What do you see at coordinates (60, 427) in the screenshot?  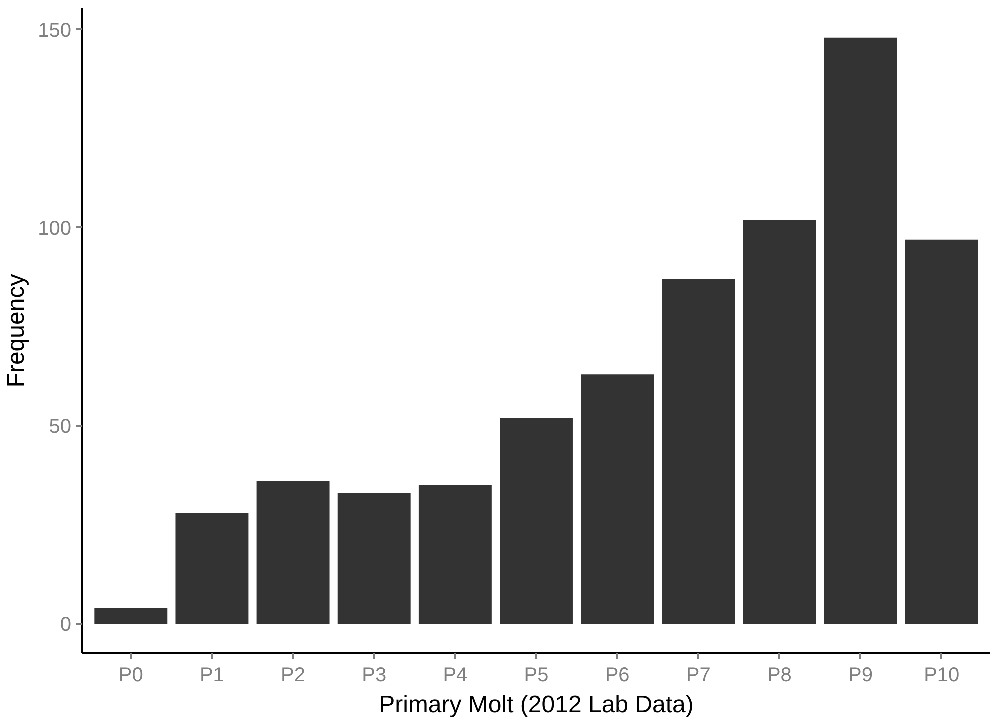 I see `y-tick-label: 50` at bounding box center [60, 427].